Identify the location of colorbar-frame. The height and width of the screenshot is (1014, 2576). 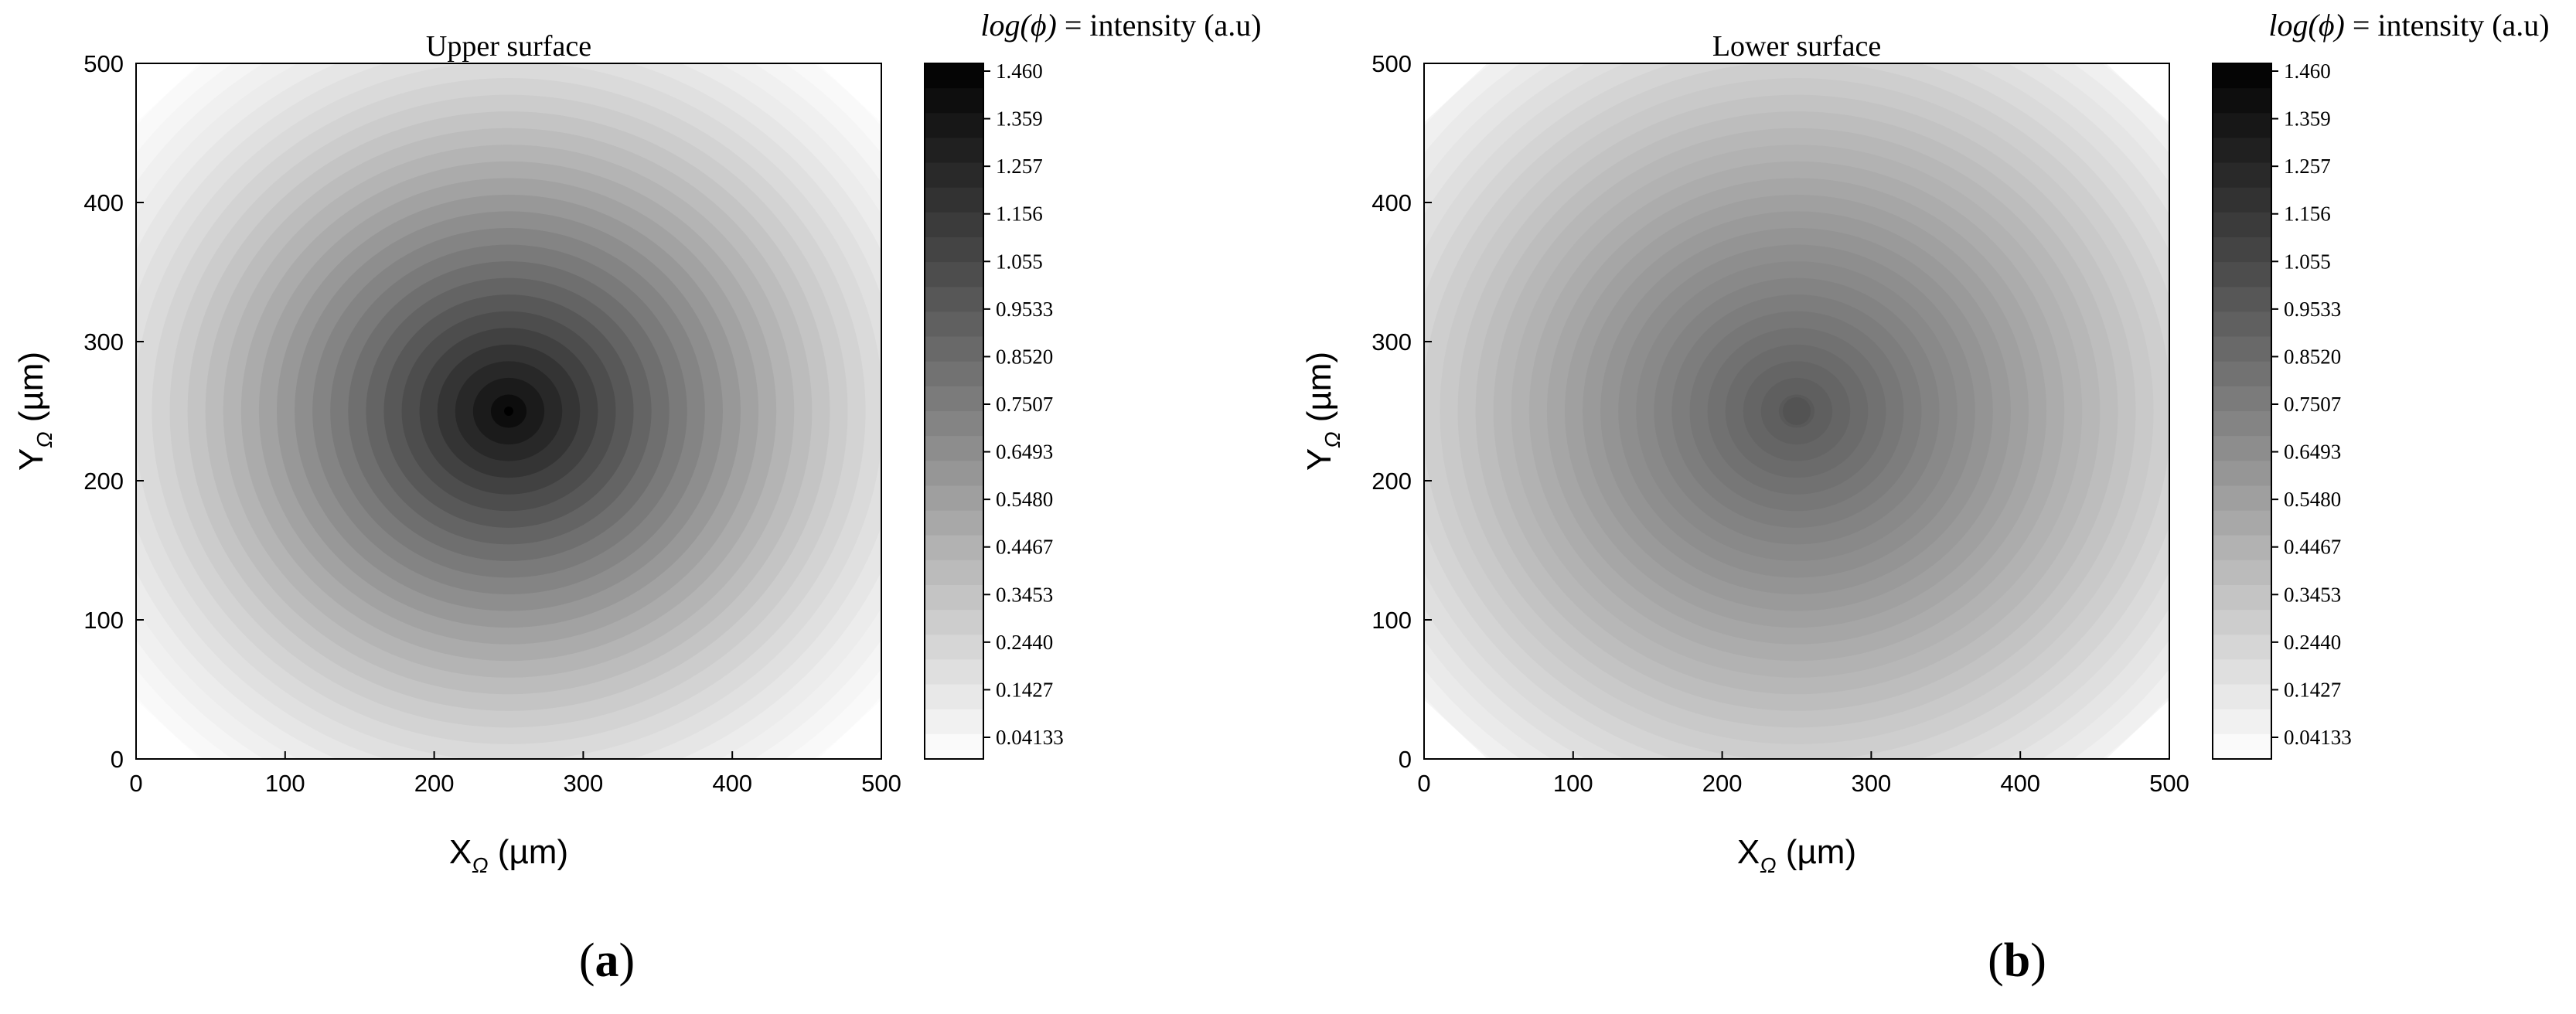
(954, 411).